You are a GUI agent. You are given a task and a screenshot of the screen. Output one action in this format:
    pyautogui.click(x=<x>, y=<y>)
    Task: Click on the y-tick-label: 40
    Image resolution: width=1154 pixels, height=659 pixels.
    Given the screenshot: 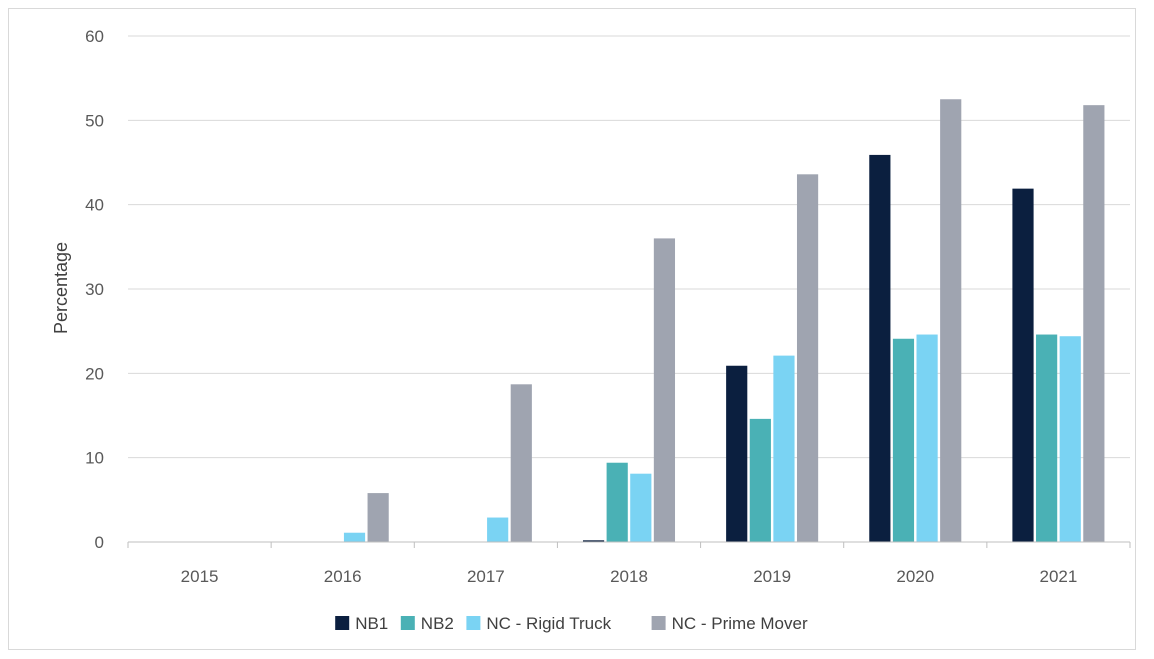 What is the action you would take?
    pyautogui.click(x=94, y=205)
    